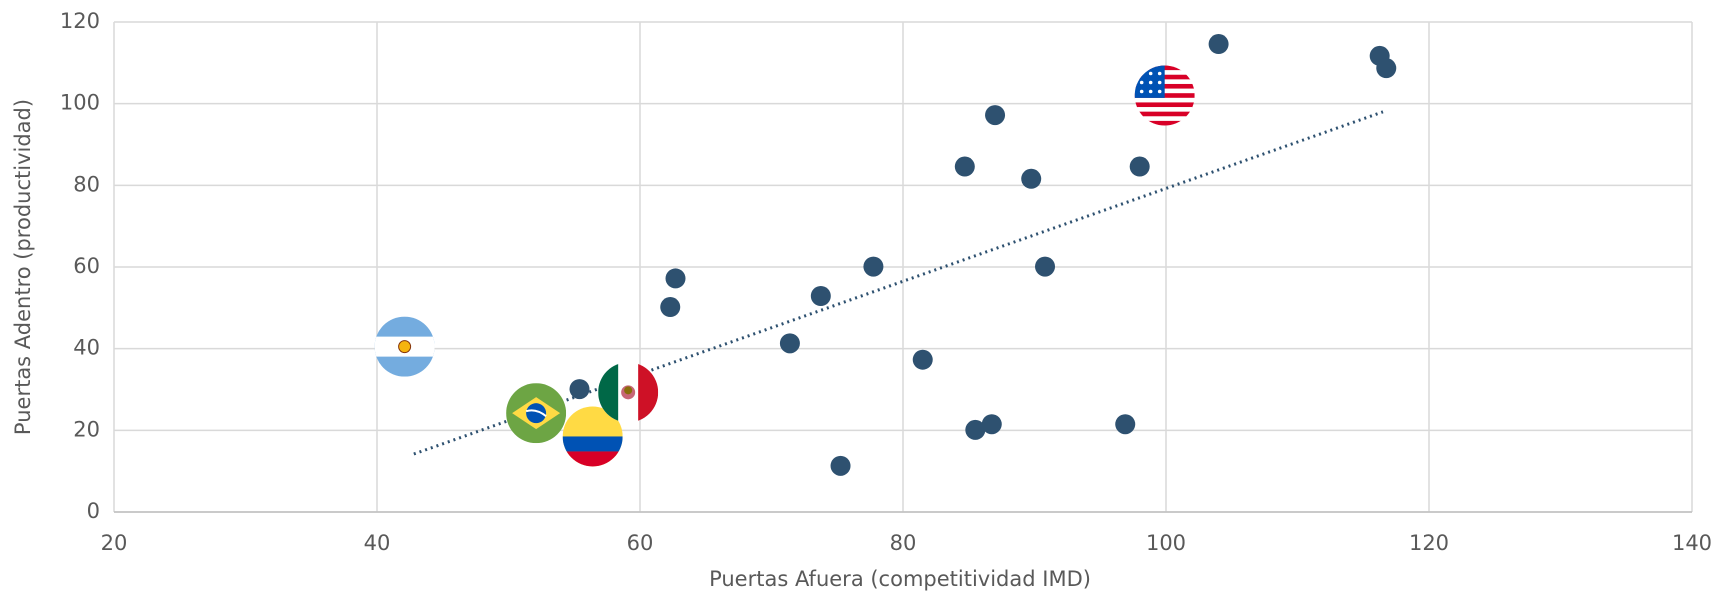 This screenshot has width=1719, height=604. Describe the element at coordinates (23, 267) in the screenshot. I see `y-axis-label: Puertas Adentro (productividad)` at that location.